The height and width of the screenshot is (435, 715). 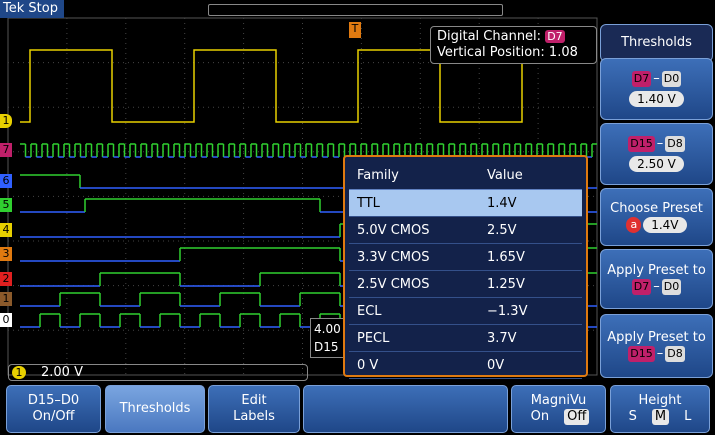 What do you see at coordinates (465, 365) in the screenshot?
I see `preset-row: 0 V 0V` at bounding box center [465, 365].